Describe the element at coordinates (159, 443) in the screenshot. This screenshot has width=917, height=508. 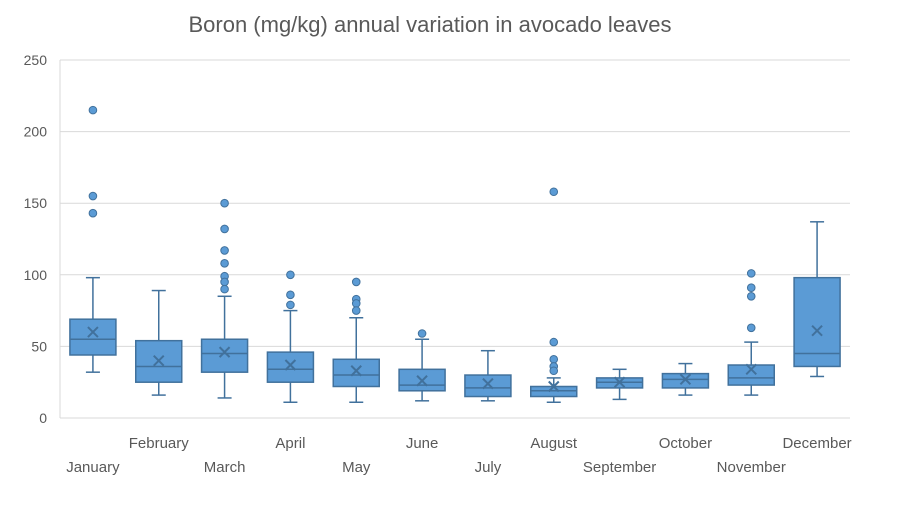
I see `x-tick-label: February` at that location.